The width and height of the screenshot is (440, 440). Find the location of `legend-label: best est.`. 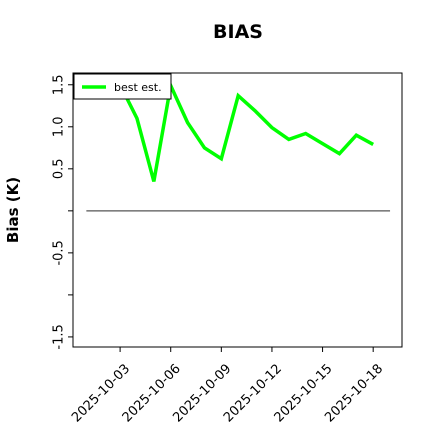

legend-label: best est. is located at coordinates (138, 87).